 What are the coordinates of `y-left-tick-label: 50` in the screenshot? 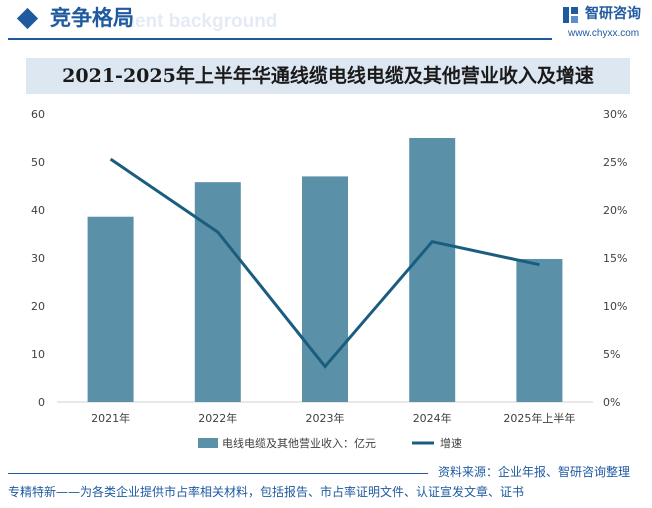 It's located at (38, 162).